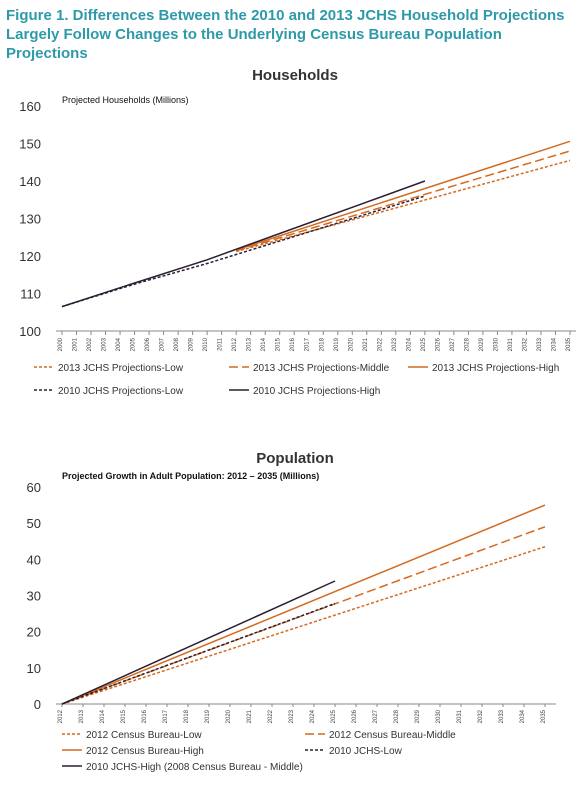  I want to click on x-tick-label: 2007, so click(163, 344).